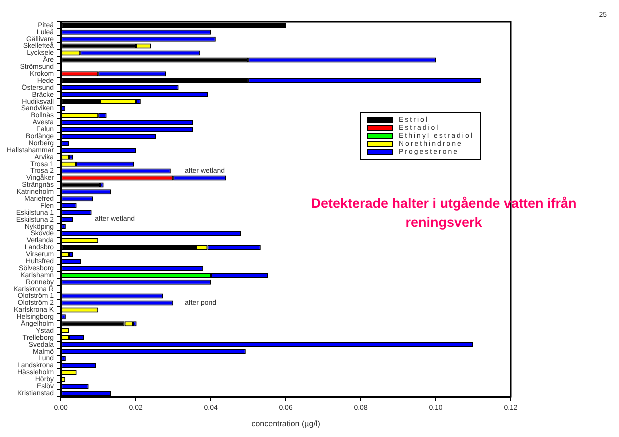  Describe the element at coordinates (286, 423) in the screenshot. I see `x-axis-title: concentration (µg/l)` at that location.